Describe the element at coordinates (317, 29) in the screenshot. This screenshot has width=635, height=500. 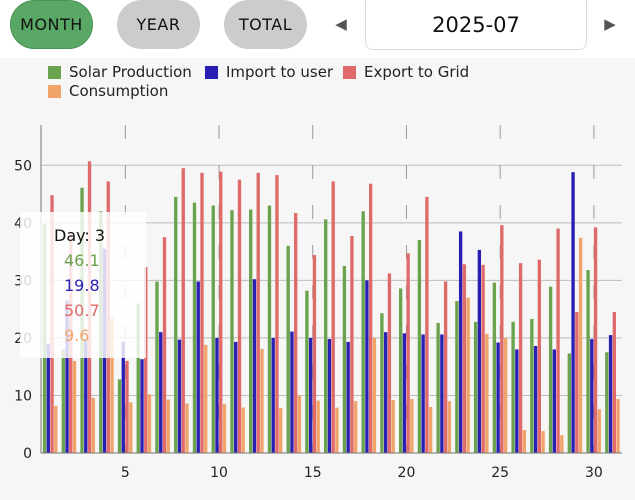
I see `top-toolbar: MONTH YEAR TOTAL ◀ 2025-07 ▶` at that location.